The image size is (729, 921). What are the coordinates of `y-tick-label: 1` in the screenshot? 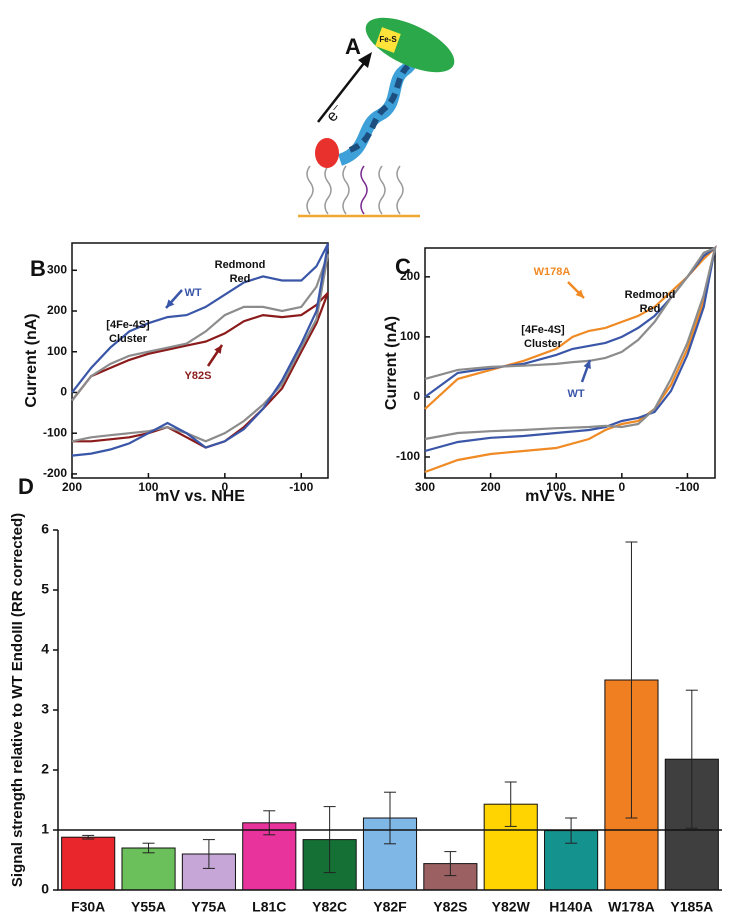 It's located at (45, 829).